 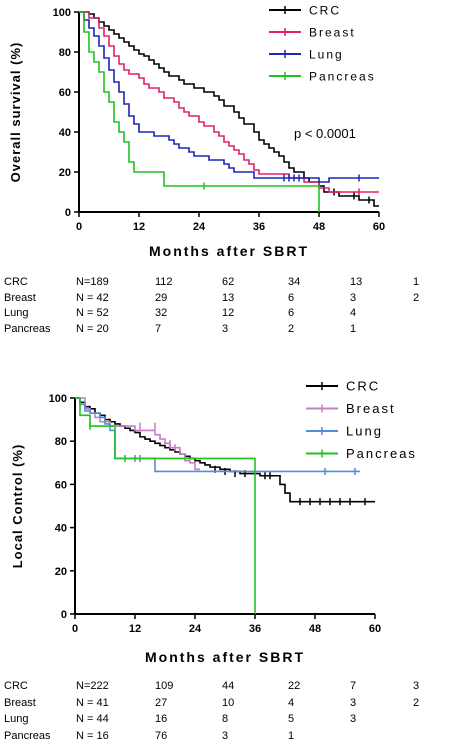 I want to click on risk-count: 44, so click(x=228, y=686).